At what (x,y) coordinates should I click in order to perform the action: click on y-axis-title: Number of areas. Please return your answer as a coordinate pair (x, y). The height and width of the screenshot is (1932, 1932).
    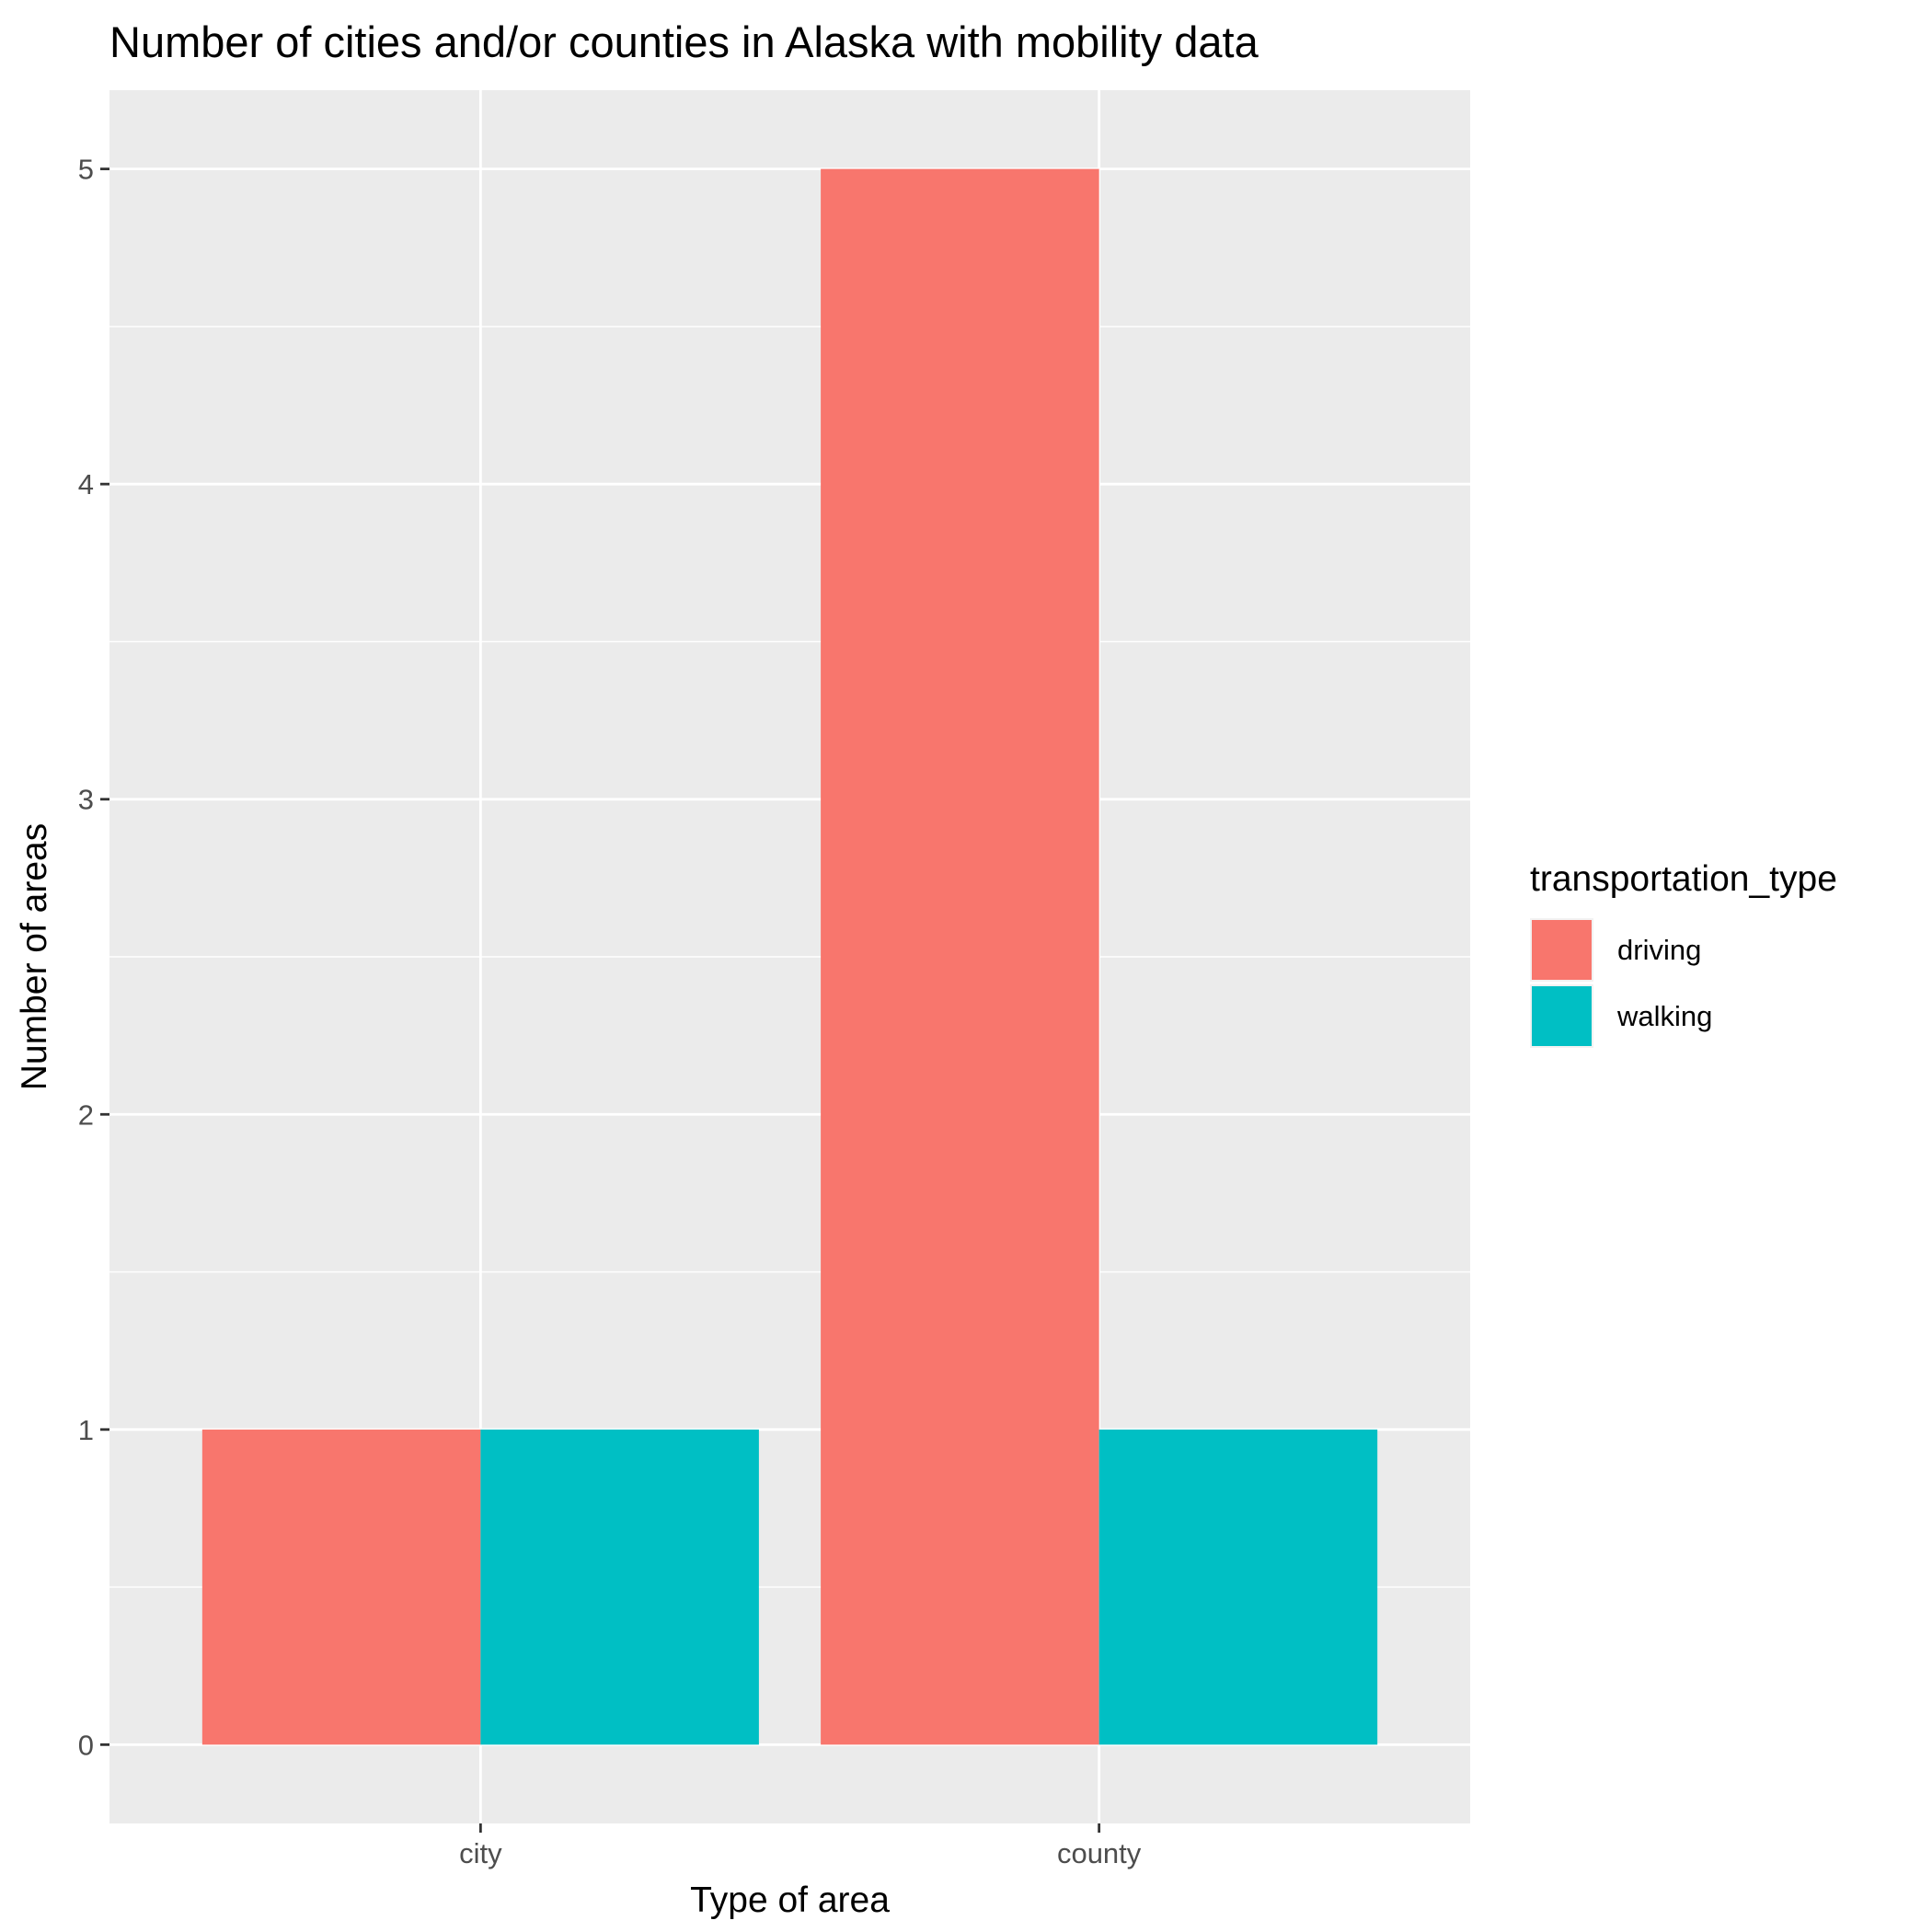
    Looking at the image, I should click on (34, 956).